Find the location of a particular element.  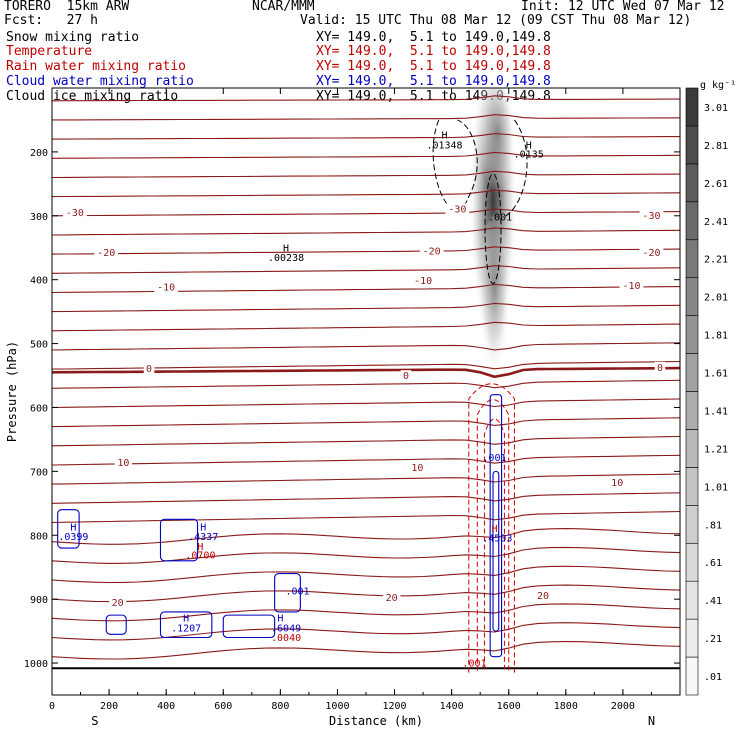

temperature-contour-label: 0 is located at coordinates (660, 368).